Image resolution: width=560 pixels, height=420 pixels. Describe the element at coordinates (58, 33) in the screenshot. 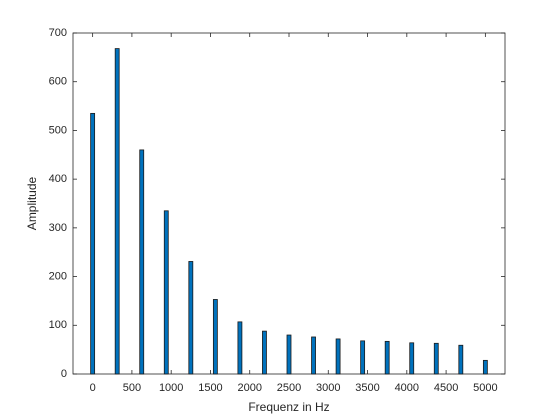

I see `y-tick-label: 700` at that location.